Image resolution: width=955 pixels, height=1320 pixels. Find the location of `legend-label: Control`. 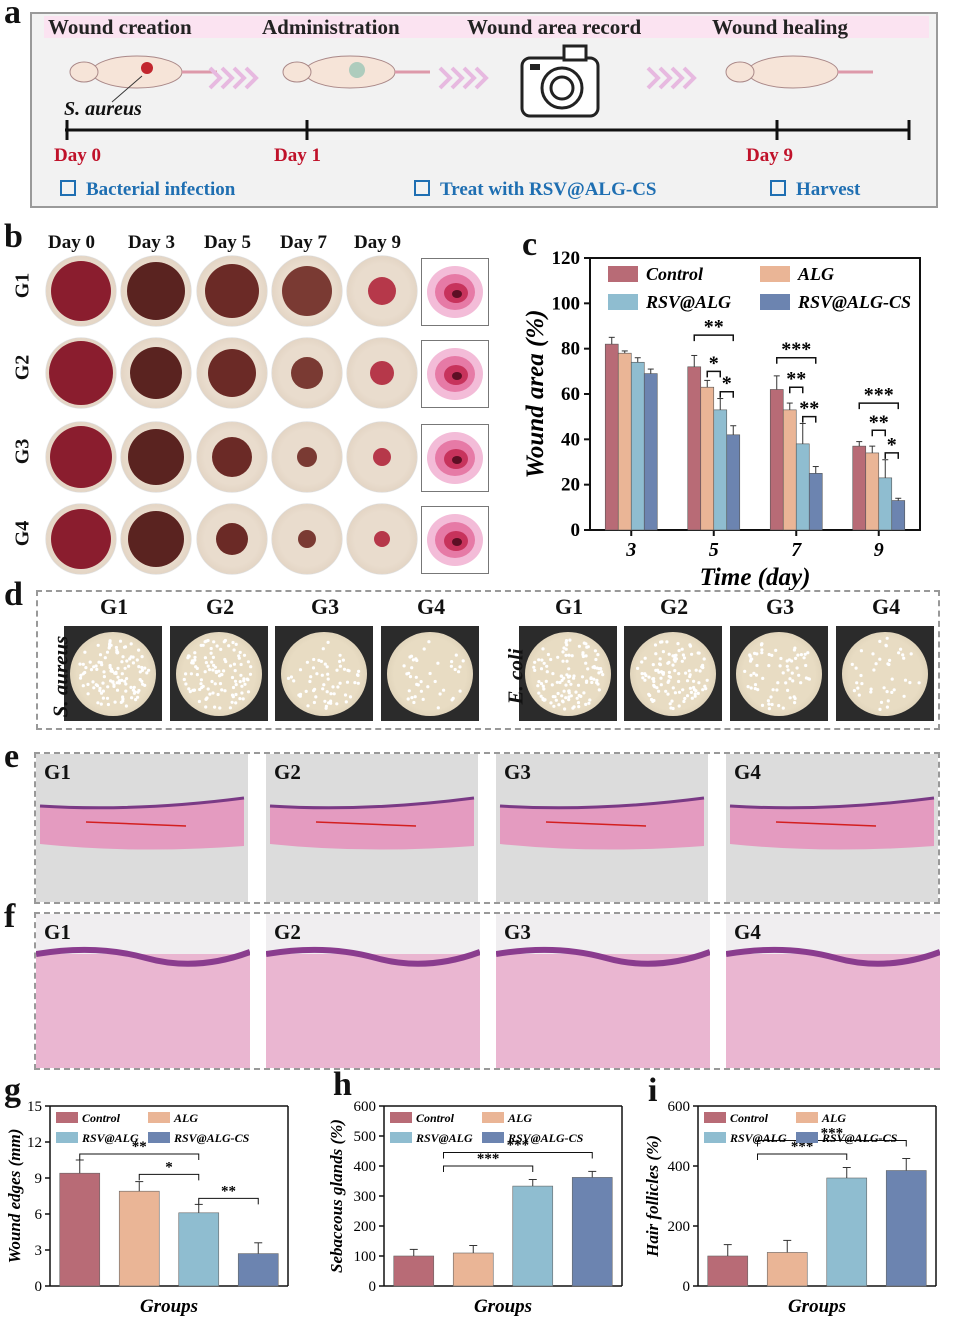

legend-label: Control is located at coordinates (749, 1118).